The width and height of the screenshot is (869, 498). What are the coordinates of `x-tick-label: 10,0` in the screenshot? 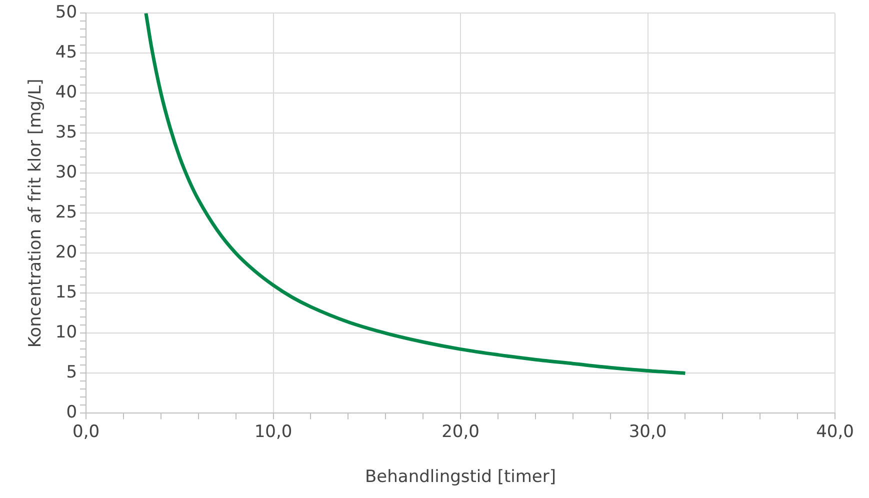 It's located at (273, 432).